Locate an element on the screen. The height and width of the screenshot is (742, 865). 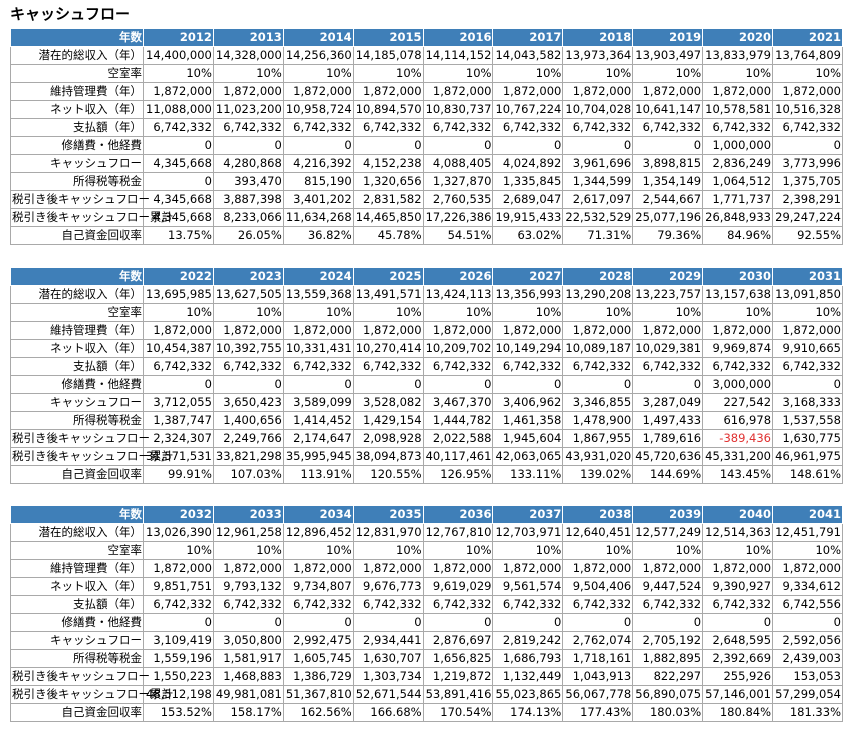
cell: 10,270,414 is located at coordinates (388, 348).